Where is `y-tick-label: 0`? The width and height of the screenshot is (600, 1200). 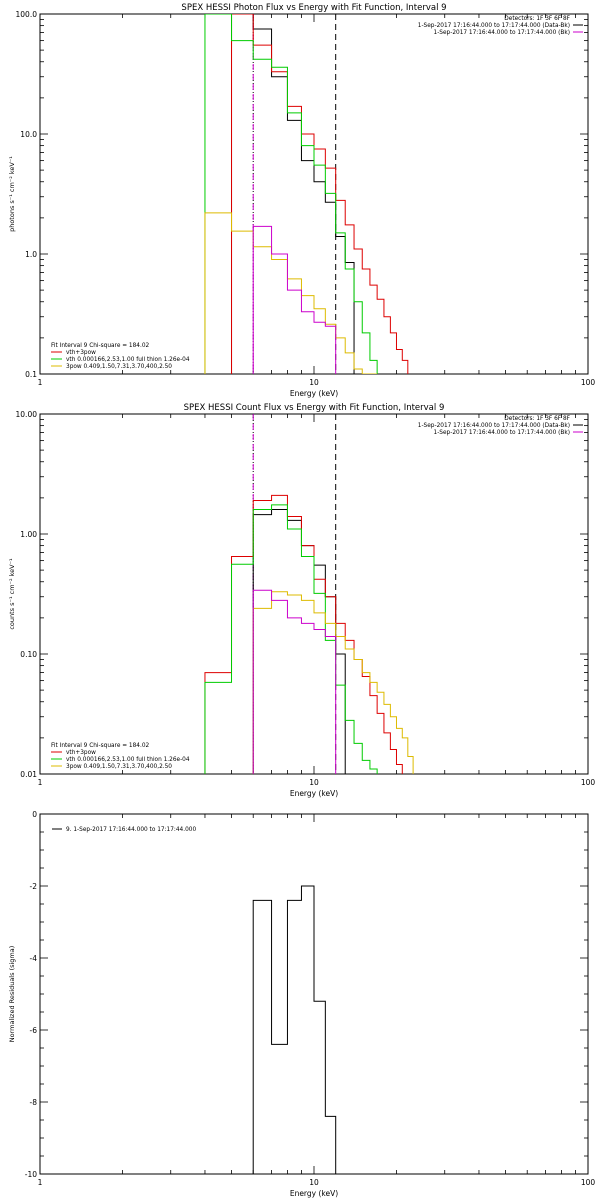 y-tick-label: 0 is located at coordinates (34, 814).